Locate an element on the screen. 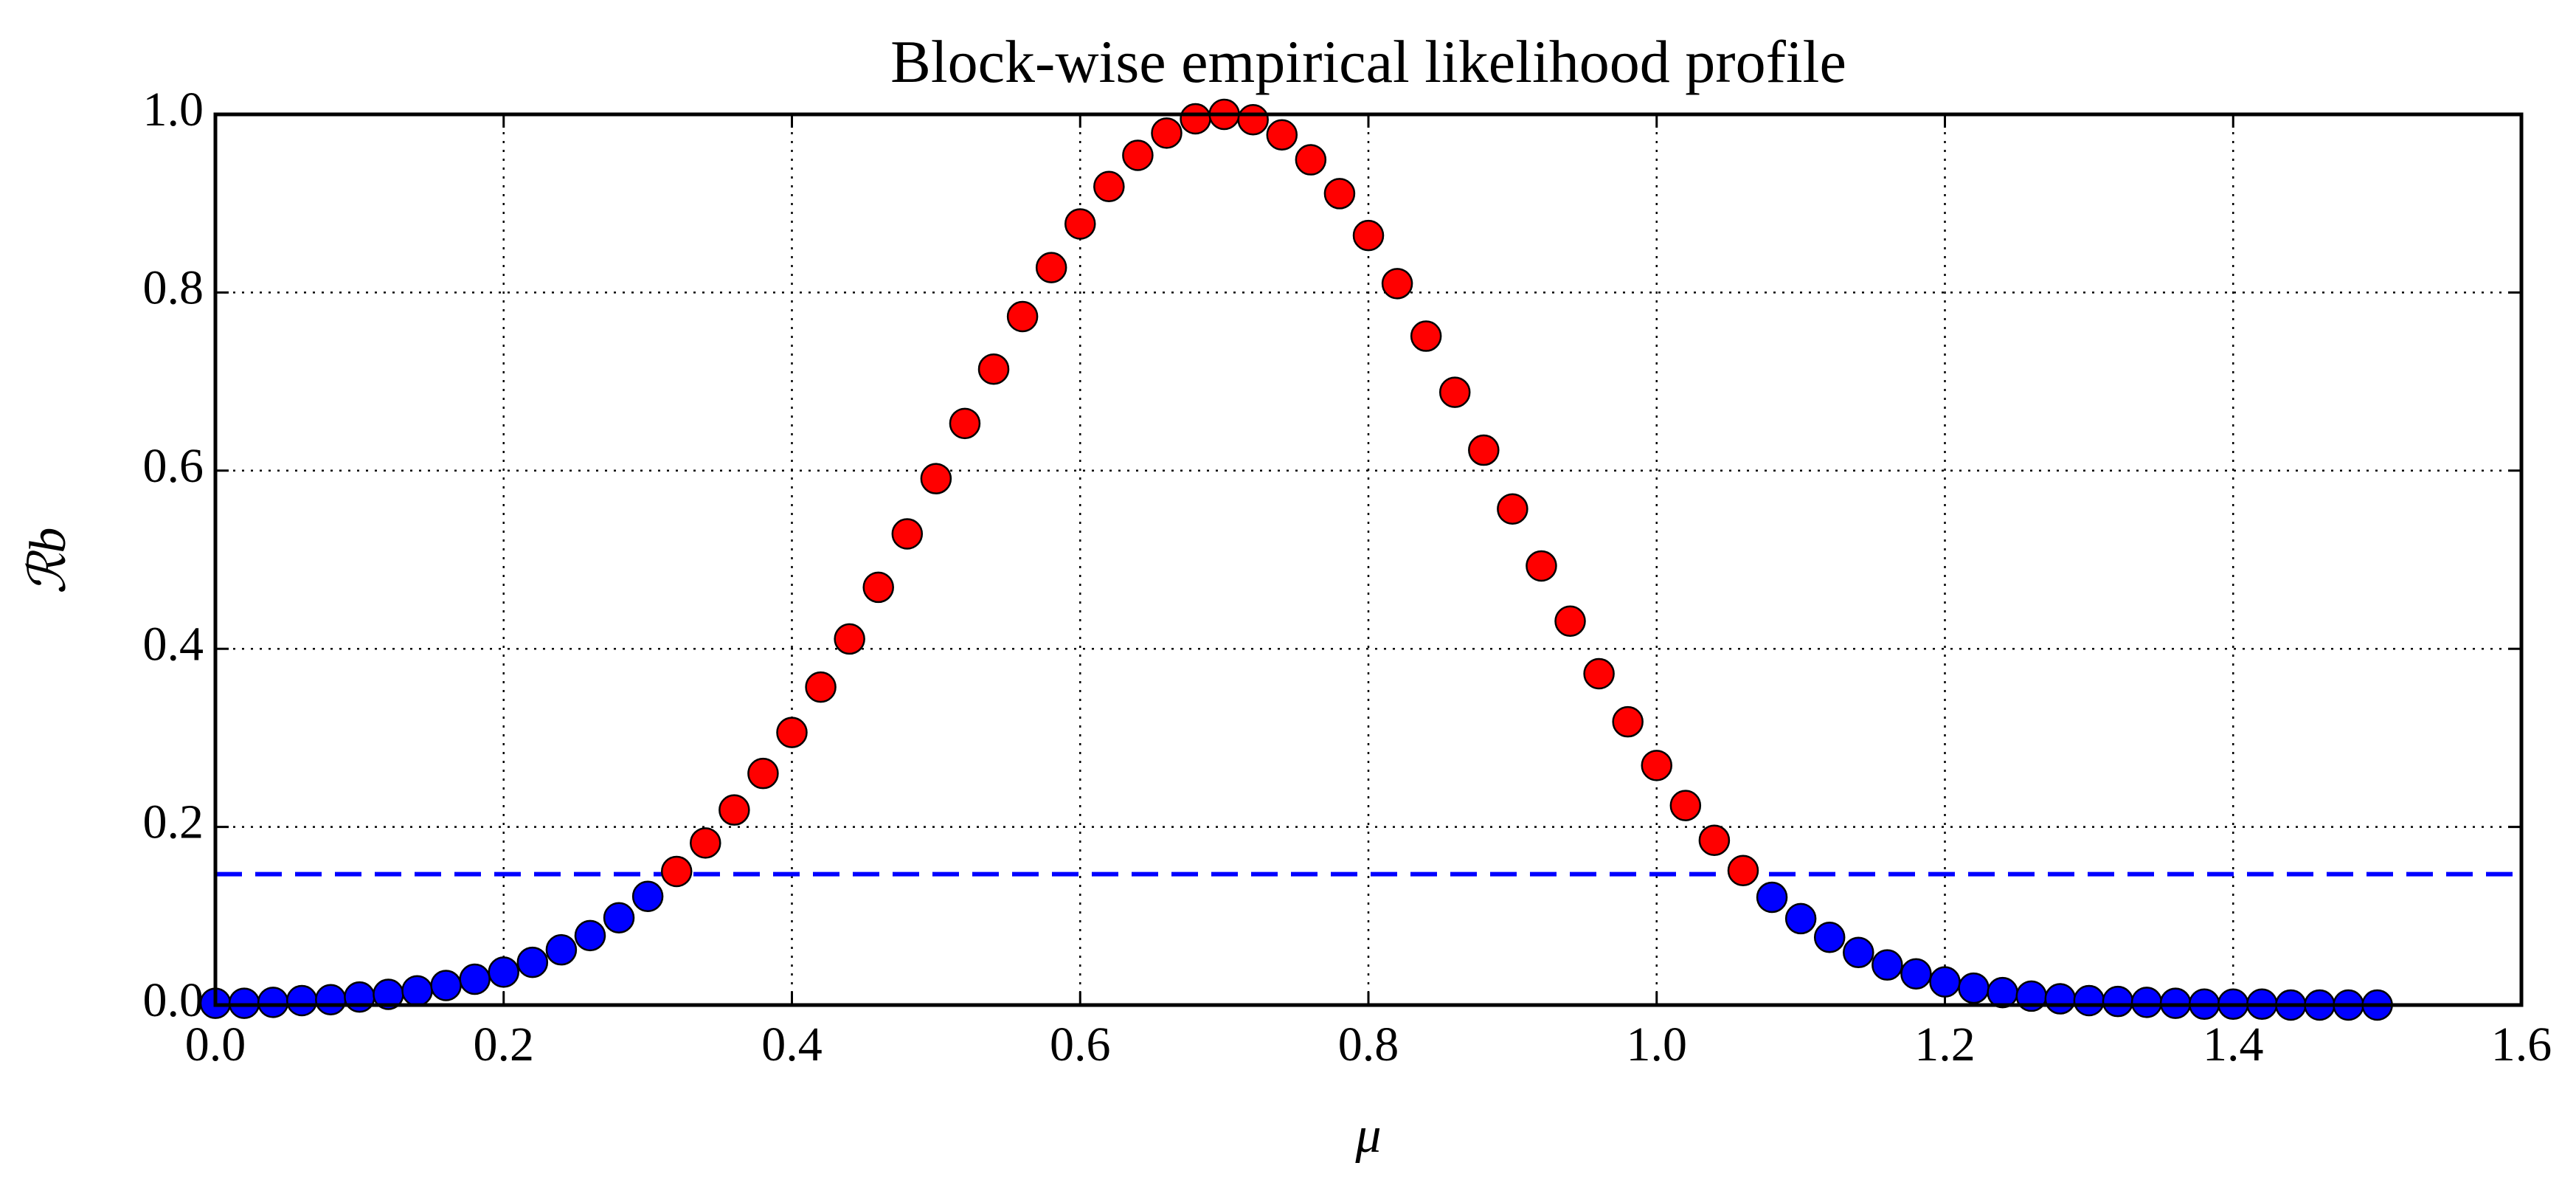  x-axis-label: μ is located at coordinates (1367, 1135).